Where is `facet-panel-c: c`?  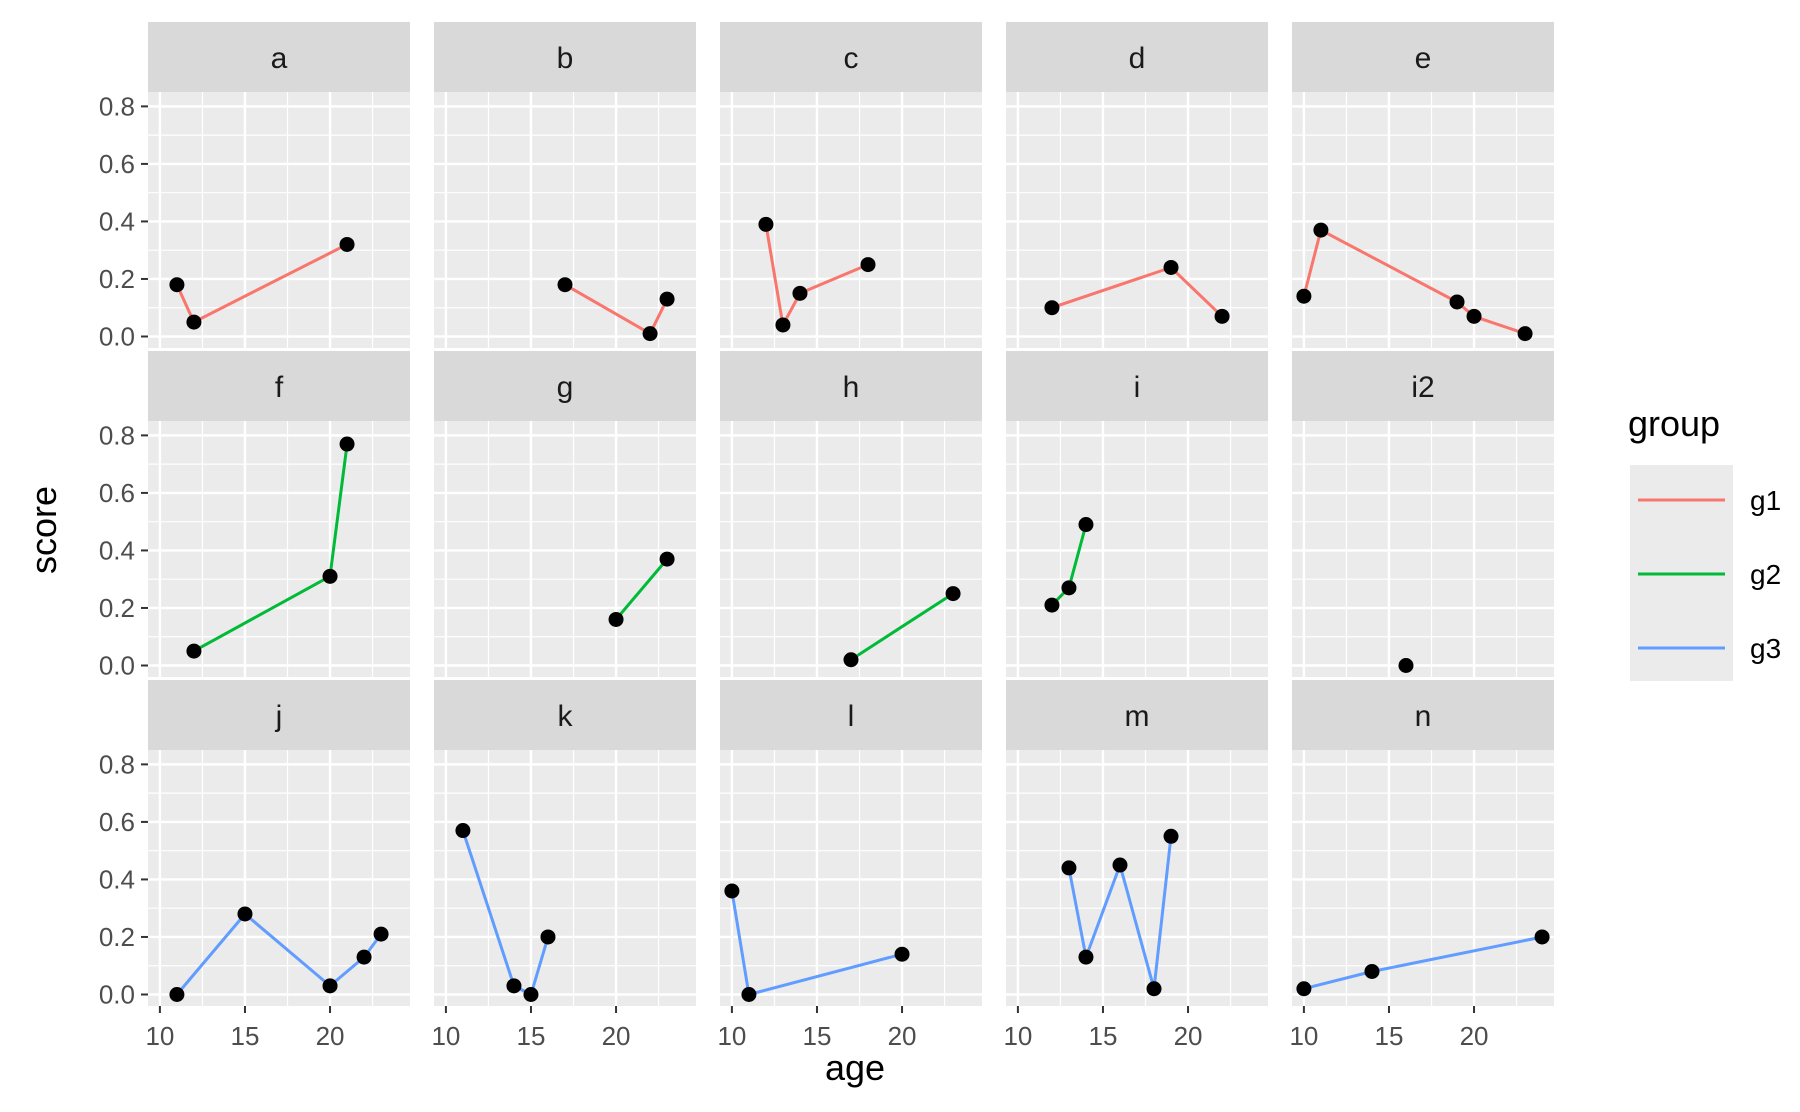 facet-panel-c: c is located at coordinates (851, 185).